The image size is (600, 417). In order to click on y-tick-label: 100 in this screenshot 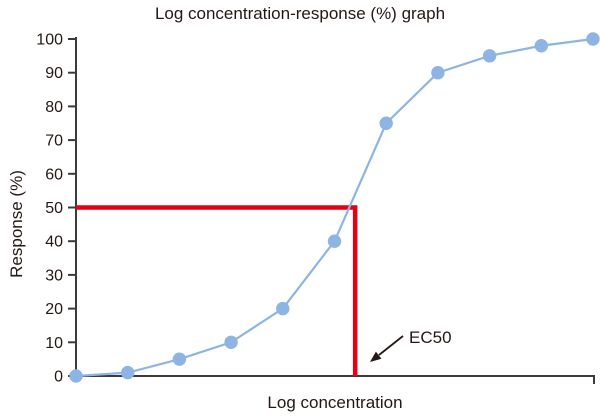, I will do `click(49, 40)`.